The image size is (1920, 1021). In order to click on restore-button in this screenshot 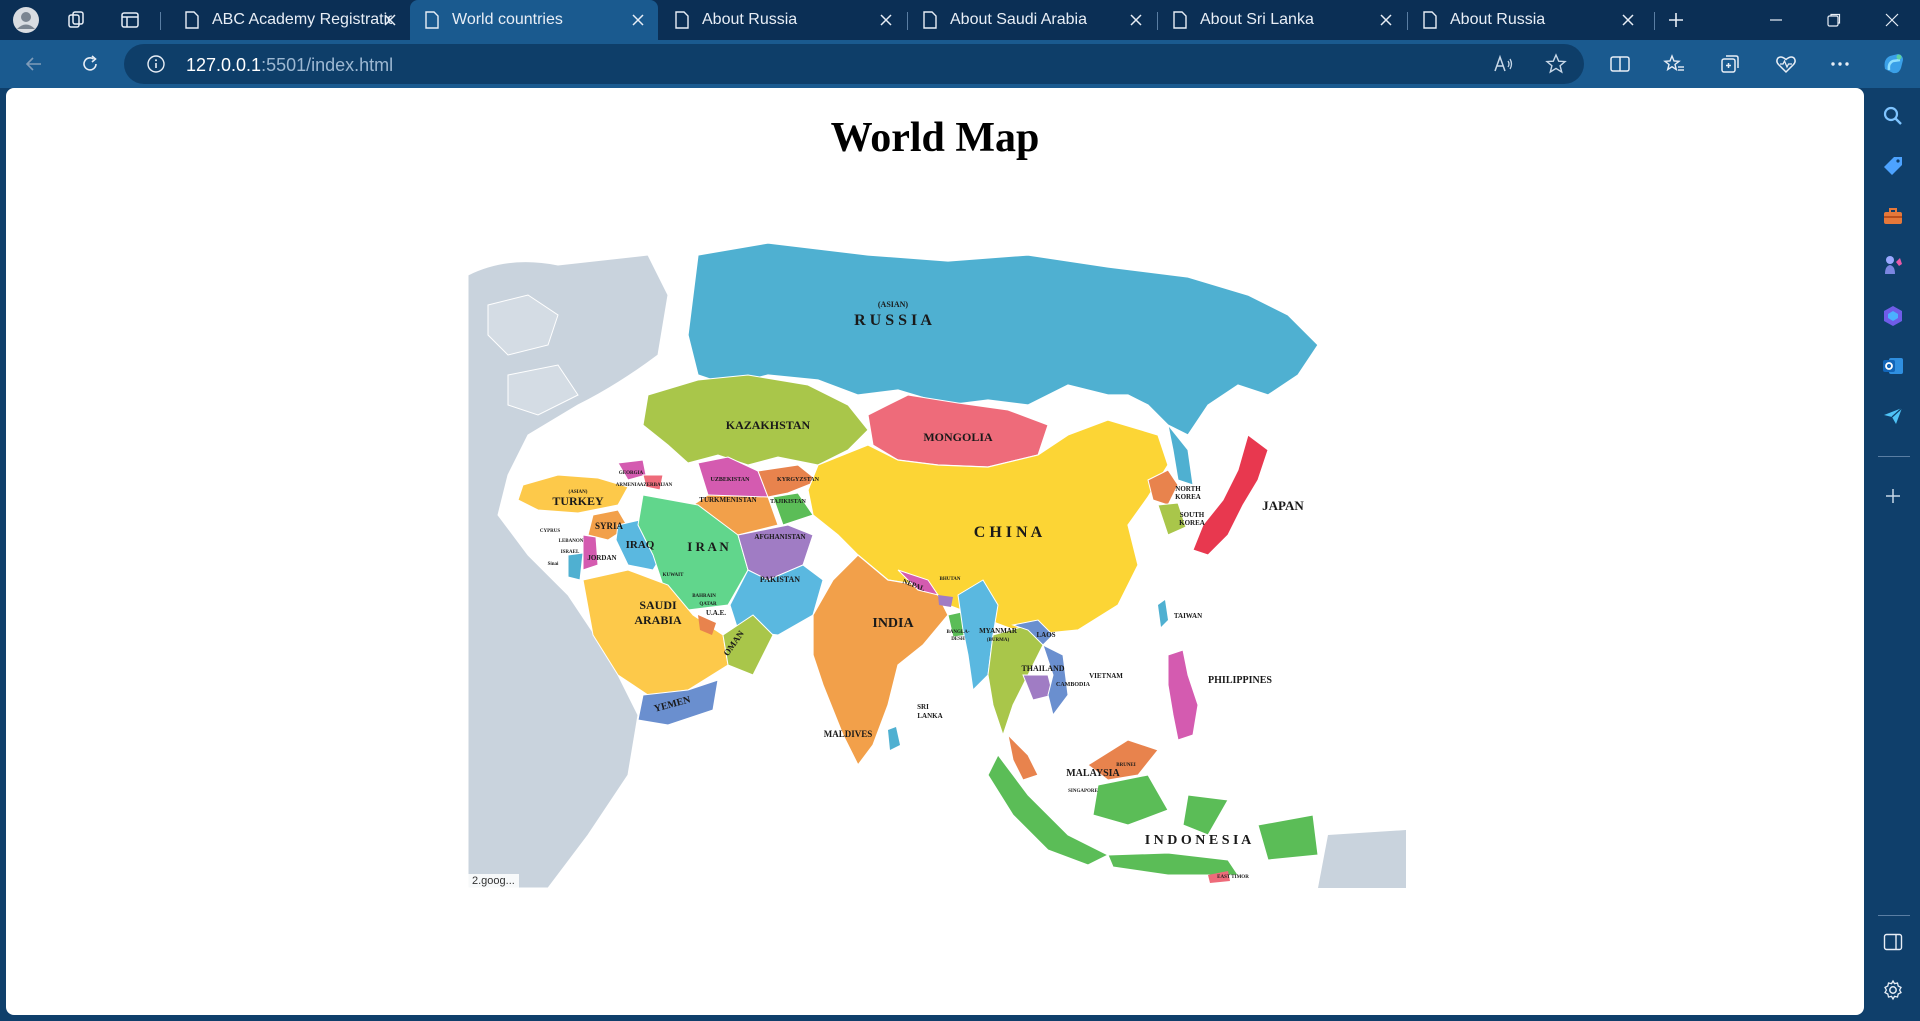, I will do `click(1834, 20)`.